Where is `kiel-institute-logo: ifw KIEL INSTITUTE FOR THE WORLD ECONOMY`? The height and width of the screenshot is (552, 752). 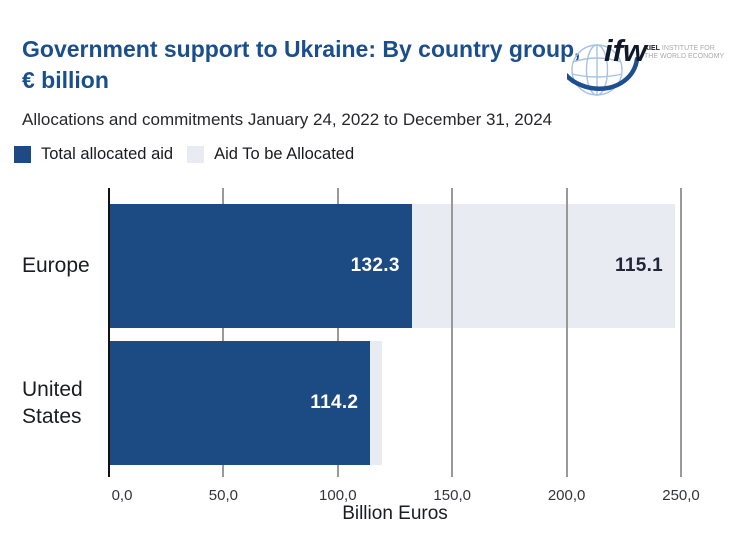
kiel-institute-logo: ifw KIEL INSTITUTE FOR THE WORLD ECONOMY is located at coordinates (645, 64).